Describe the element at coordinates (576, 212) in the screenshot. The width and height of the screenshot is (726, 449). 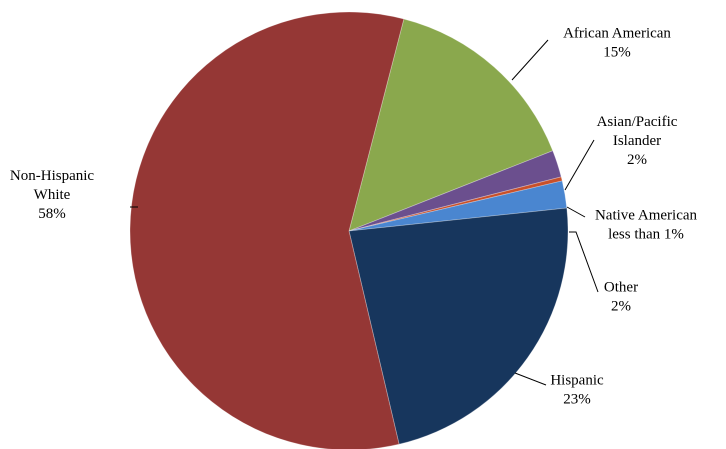
I see `leader-line-native-american` at that location.